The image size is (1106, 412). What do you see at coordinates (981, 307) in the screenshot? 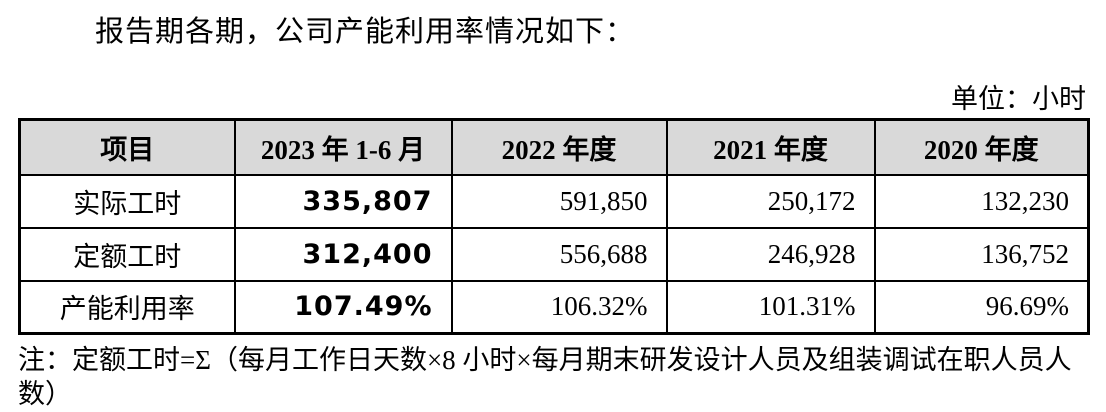
I see `cell-utilization-rate-2020: 96.69%` at bounding box center [981, 307].